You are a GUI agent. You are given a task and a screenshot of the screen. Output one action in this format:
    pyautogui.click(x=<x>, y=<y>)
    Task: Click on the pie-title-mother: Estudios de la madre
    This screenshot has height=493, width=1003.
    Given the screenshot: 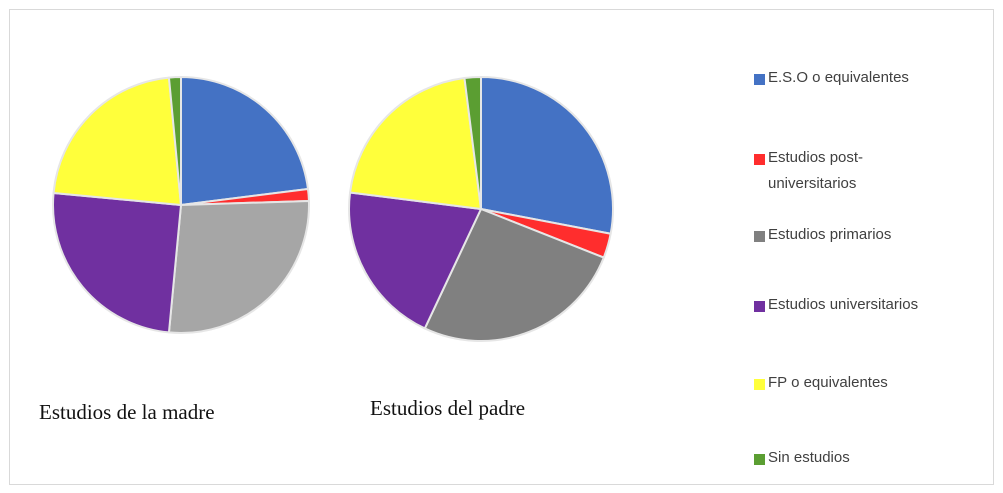 What is the action you would take?
    pyautogui.click(x=127, y=412)
    